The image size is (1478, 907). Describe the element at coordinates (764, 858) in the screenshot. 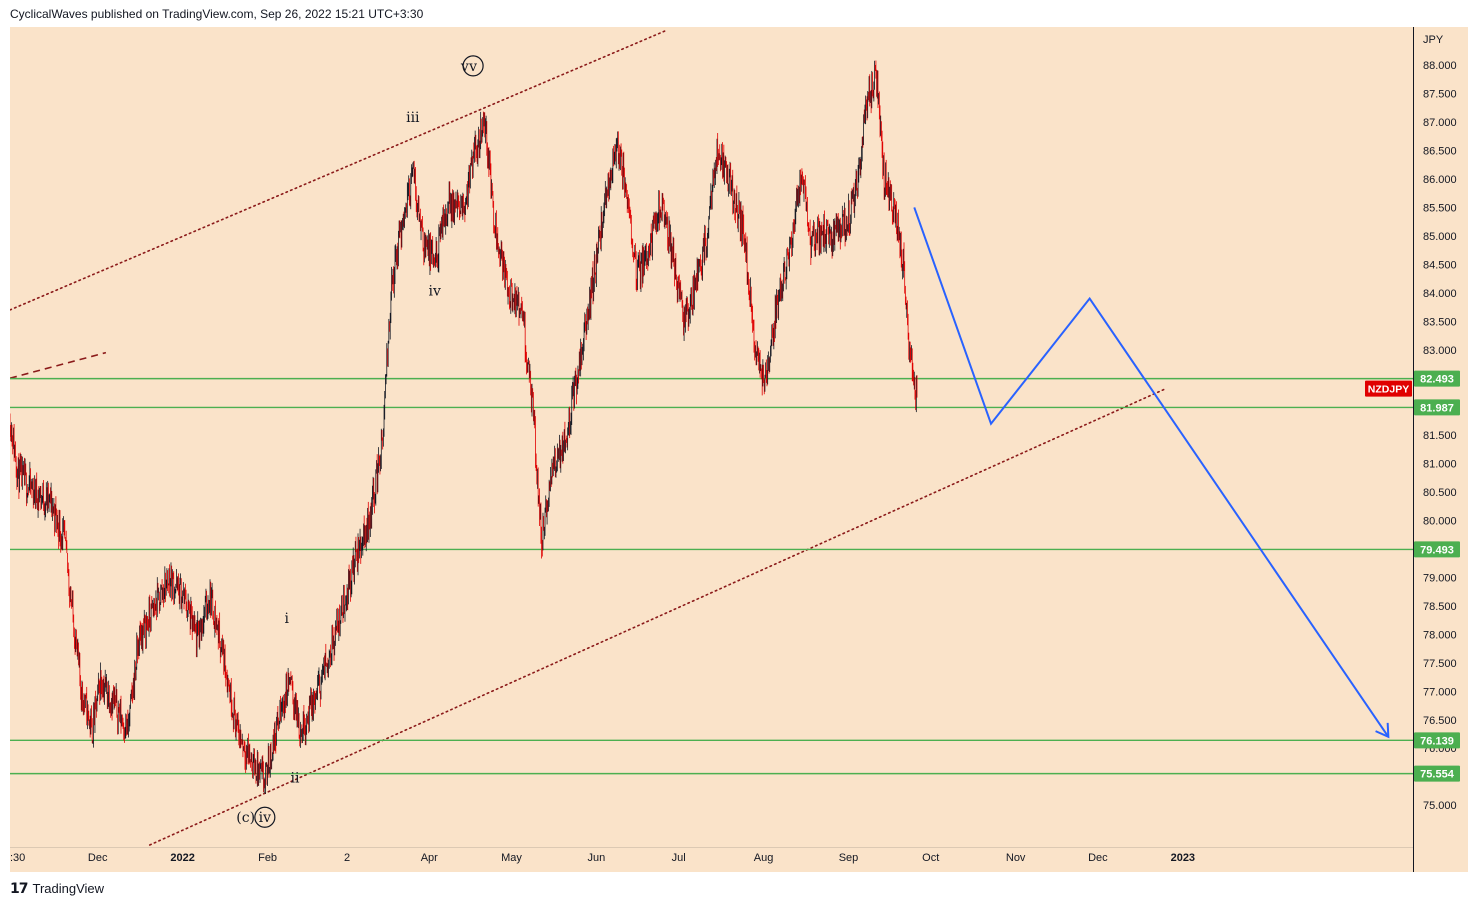

I see `time-tick-label: Aug` at that location.